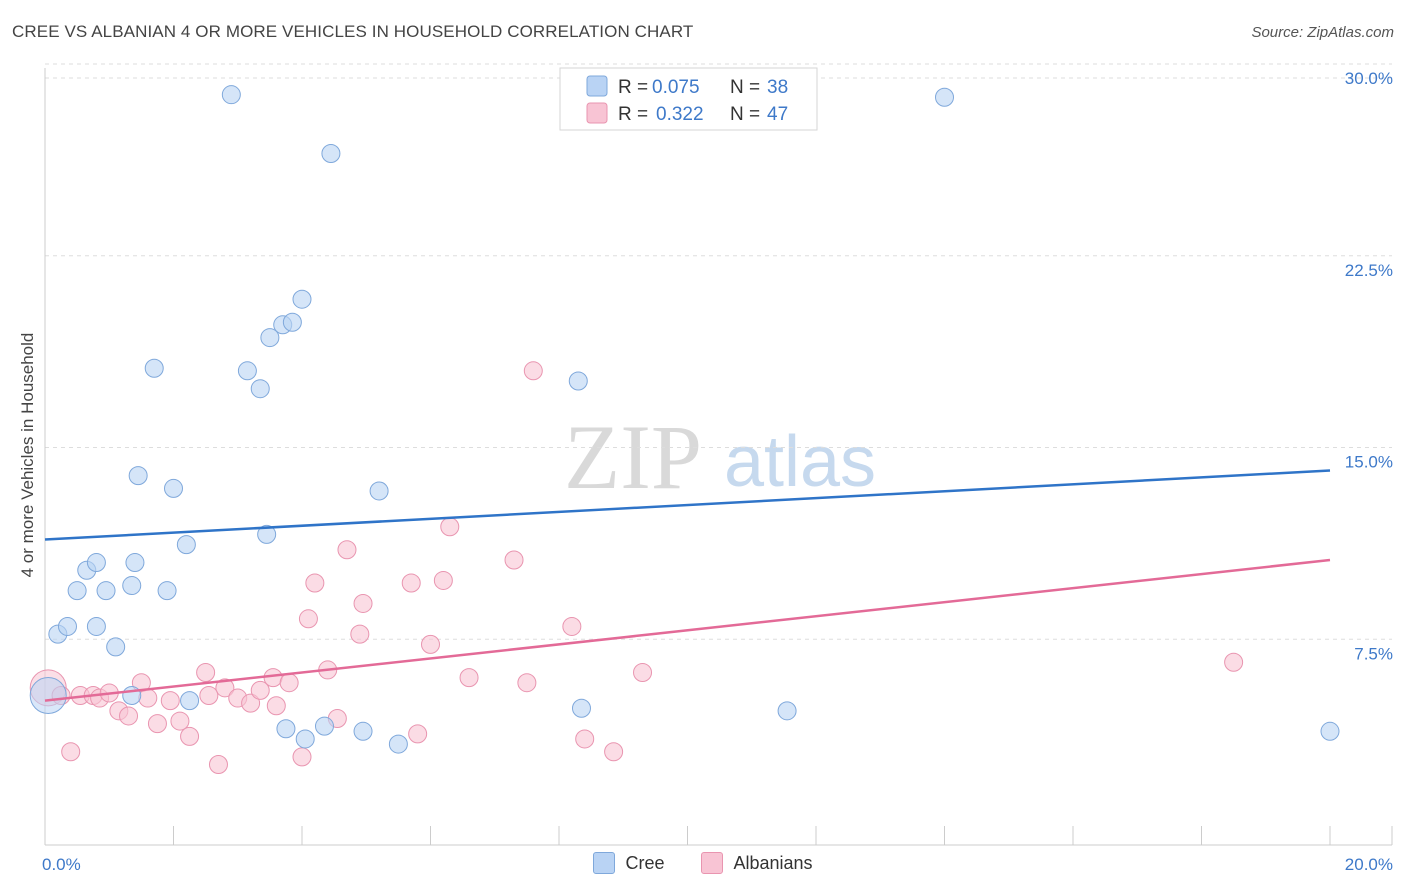 The height and width of the screenshot is (892, 1406). I want to click on legend-r-value-cree: 0.075, so click(676, 87).